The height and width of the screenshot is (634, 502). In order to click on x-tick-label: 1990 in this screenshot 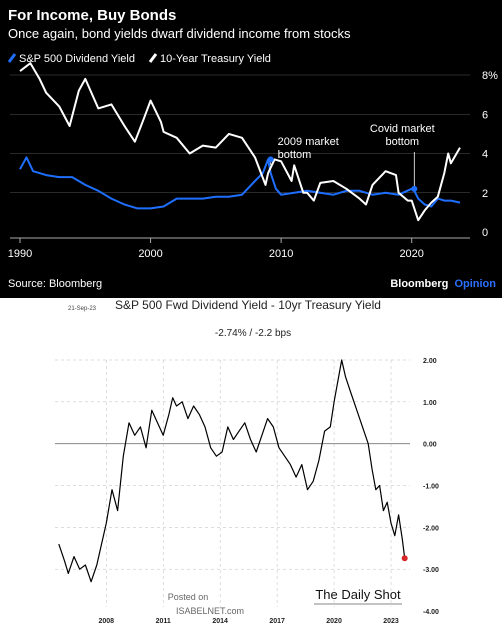, I will do `click(20, 254)`.